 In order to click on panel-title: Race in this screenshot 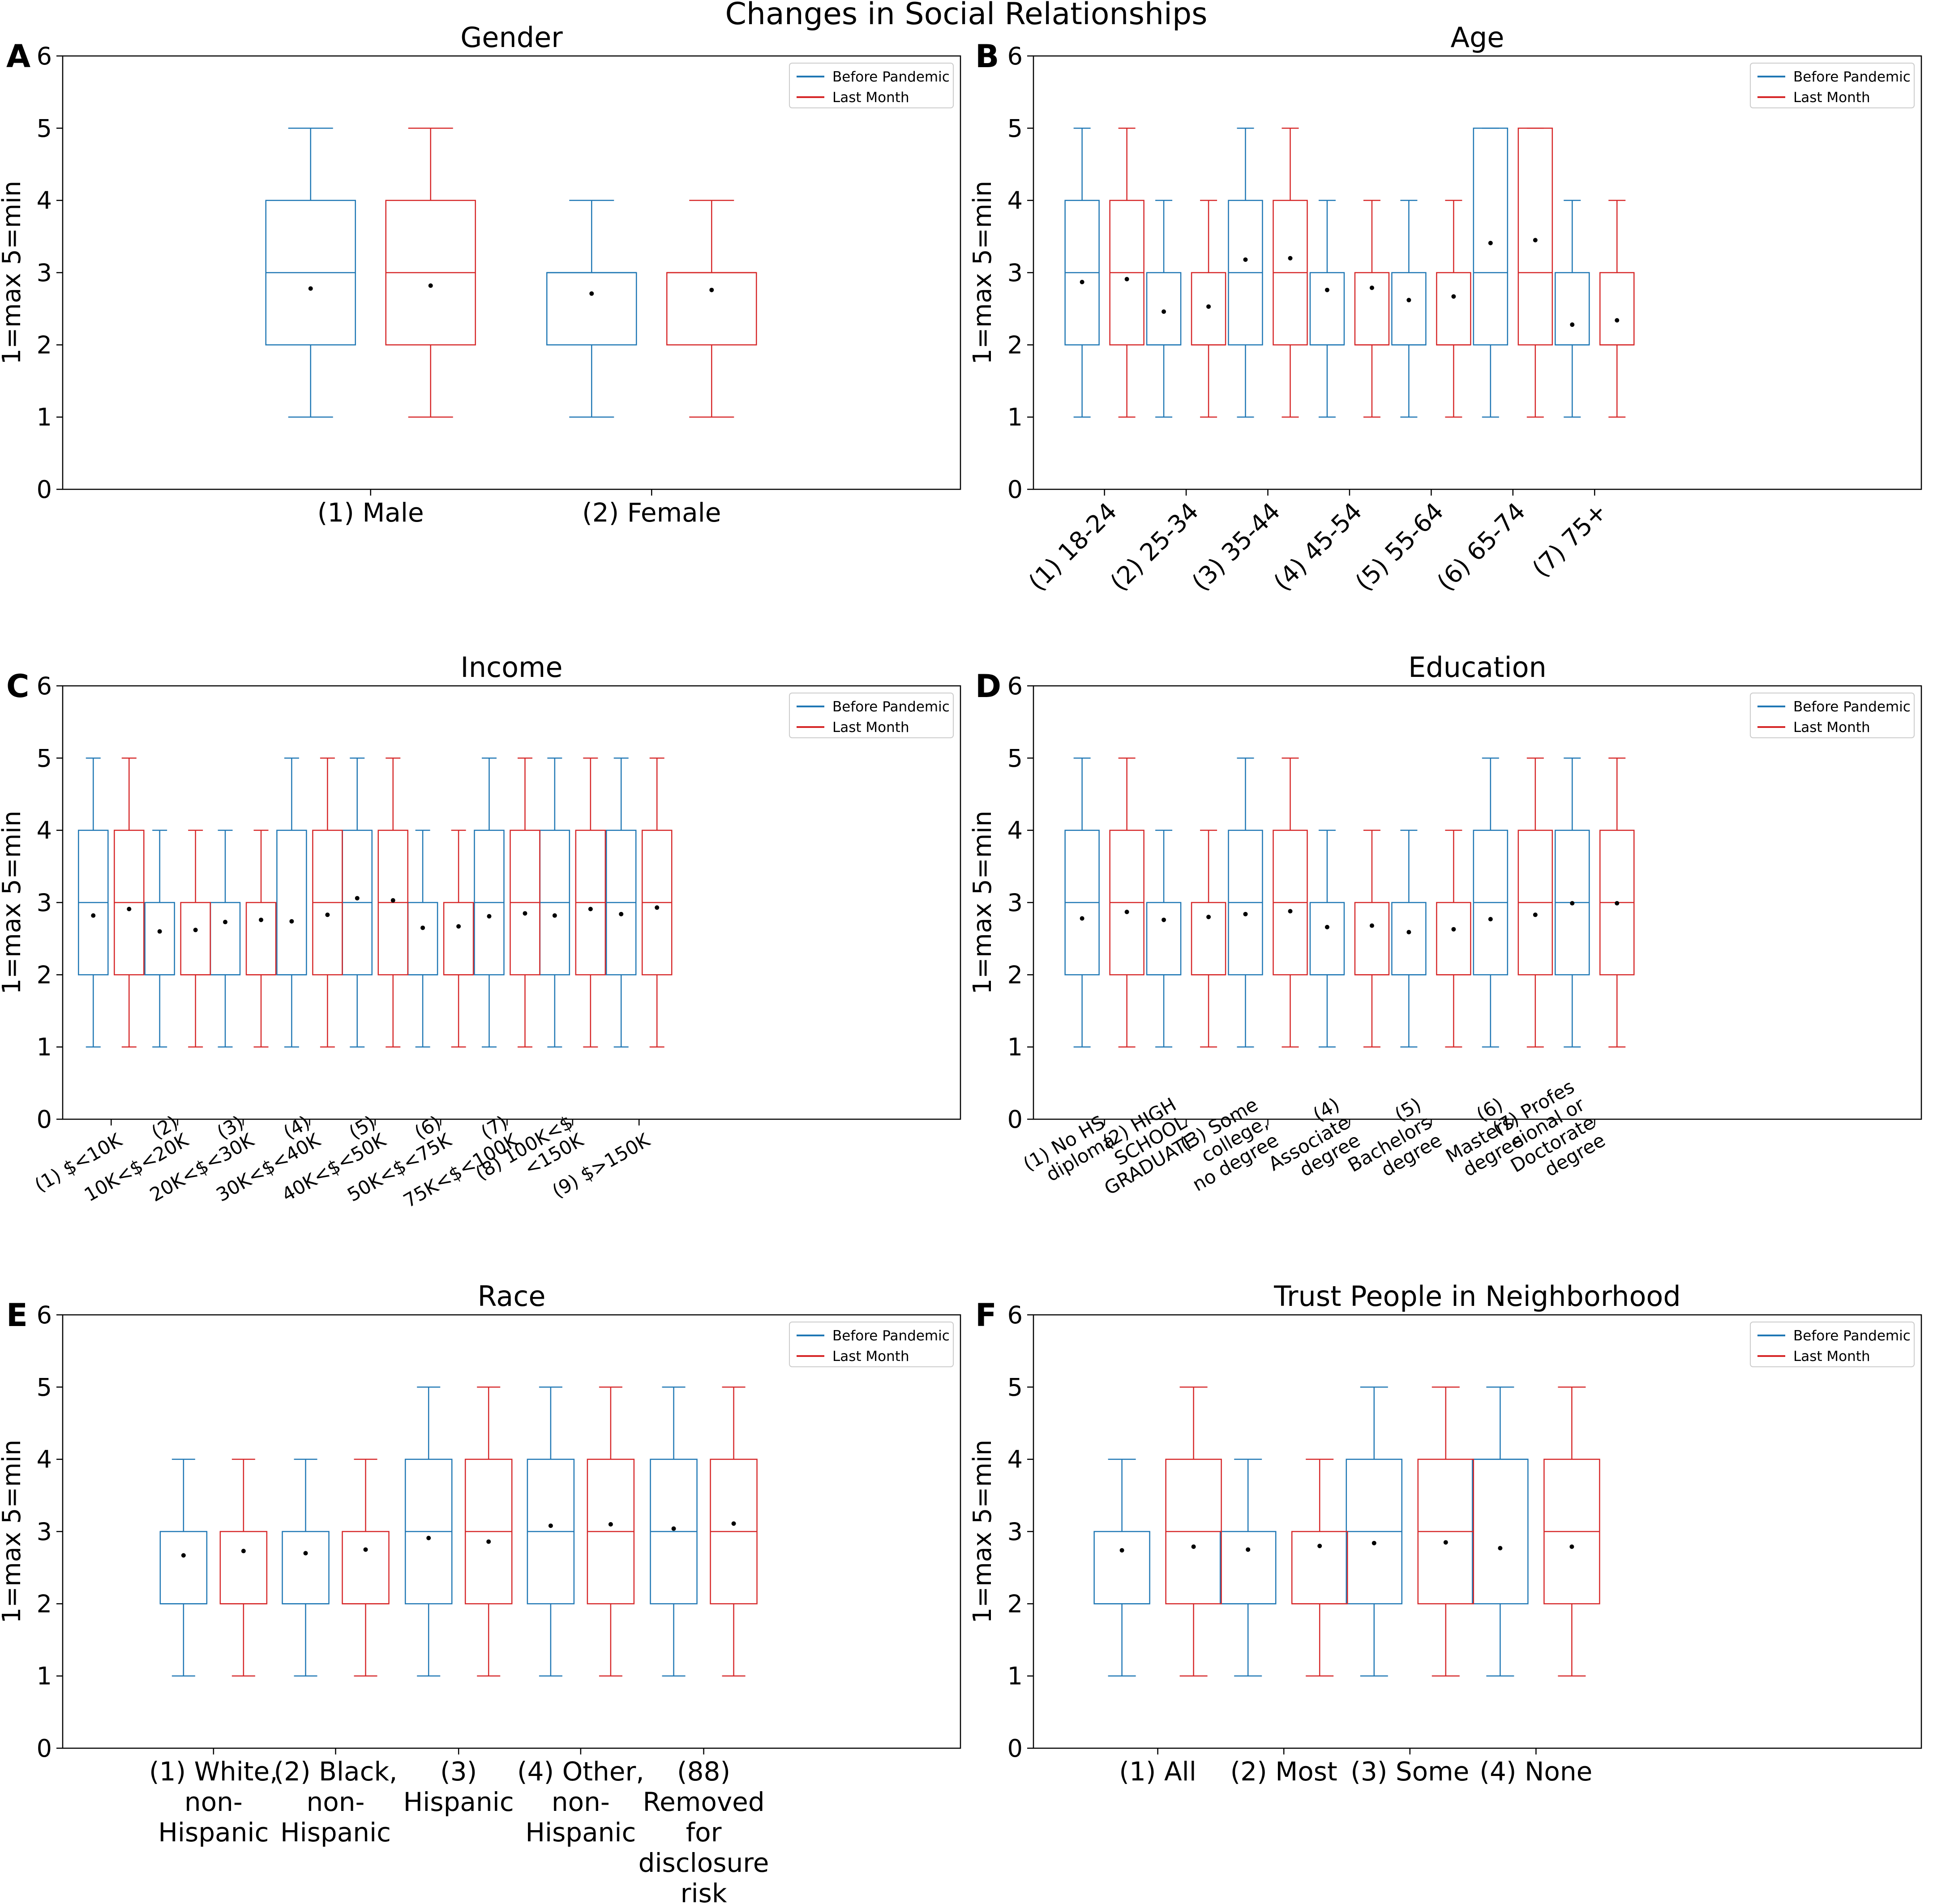, I will do `click(512, 1296)`.